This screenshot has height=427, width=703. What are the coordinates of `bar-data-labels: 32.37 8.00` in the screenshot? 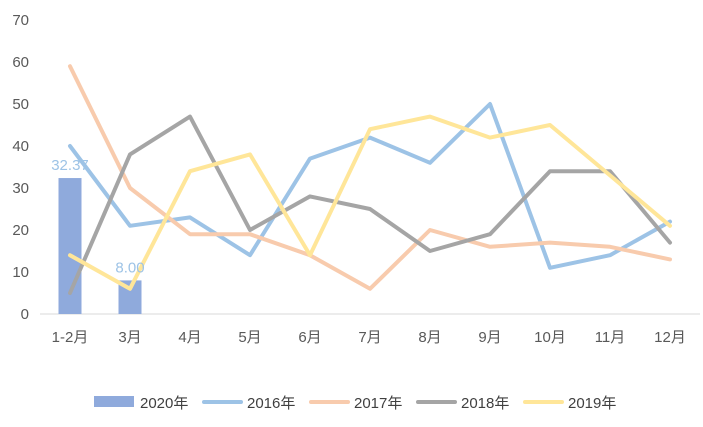 It's located at (97, 216).